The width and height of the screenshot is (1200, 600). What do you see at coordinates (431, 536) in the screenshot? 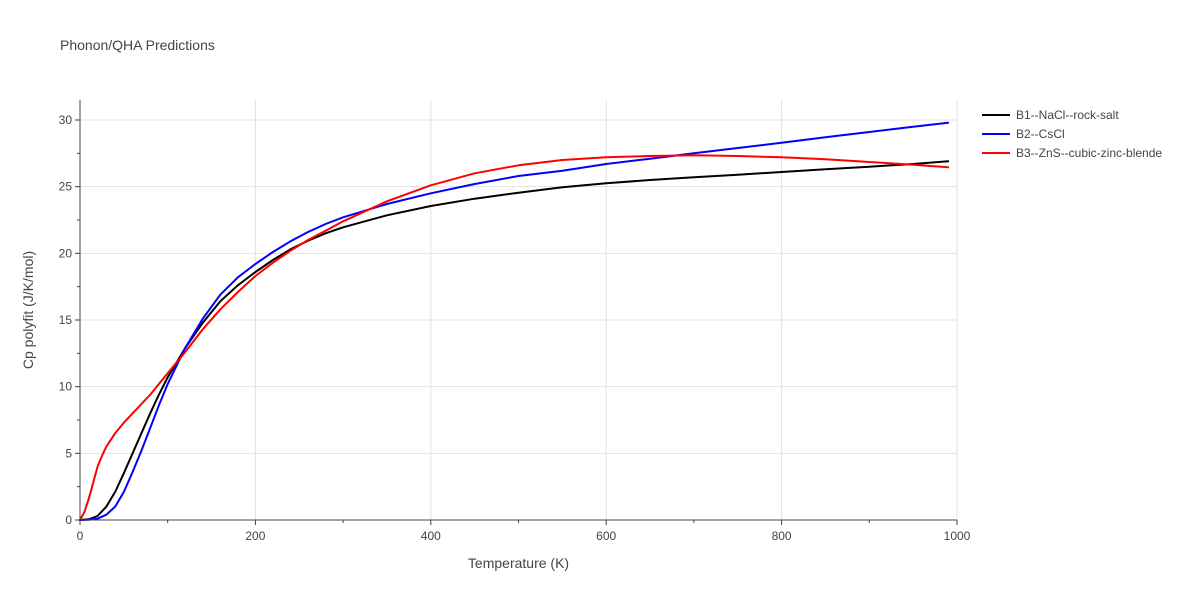
I see `x-tick-label: 400` at bounding box center [431, 536].